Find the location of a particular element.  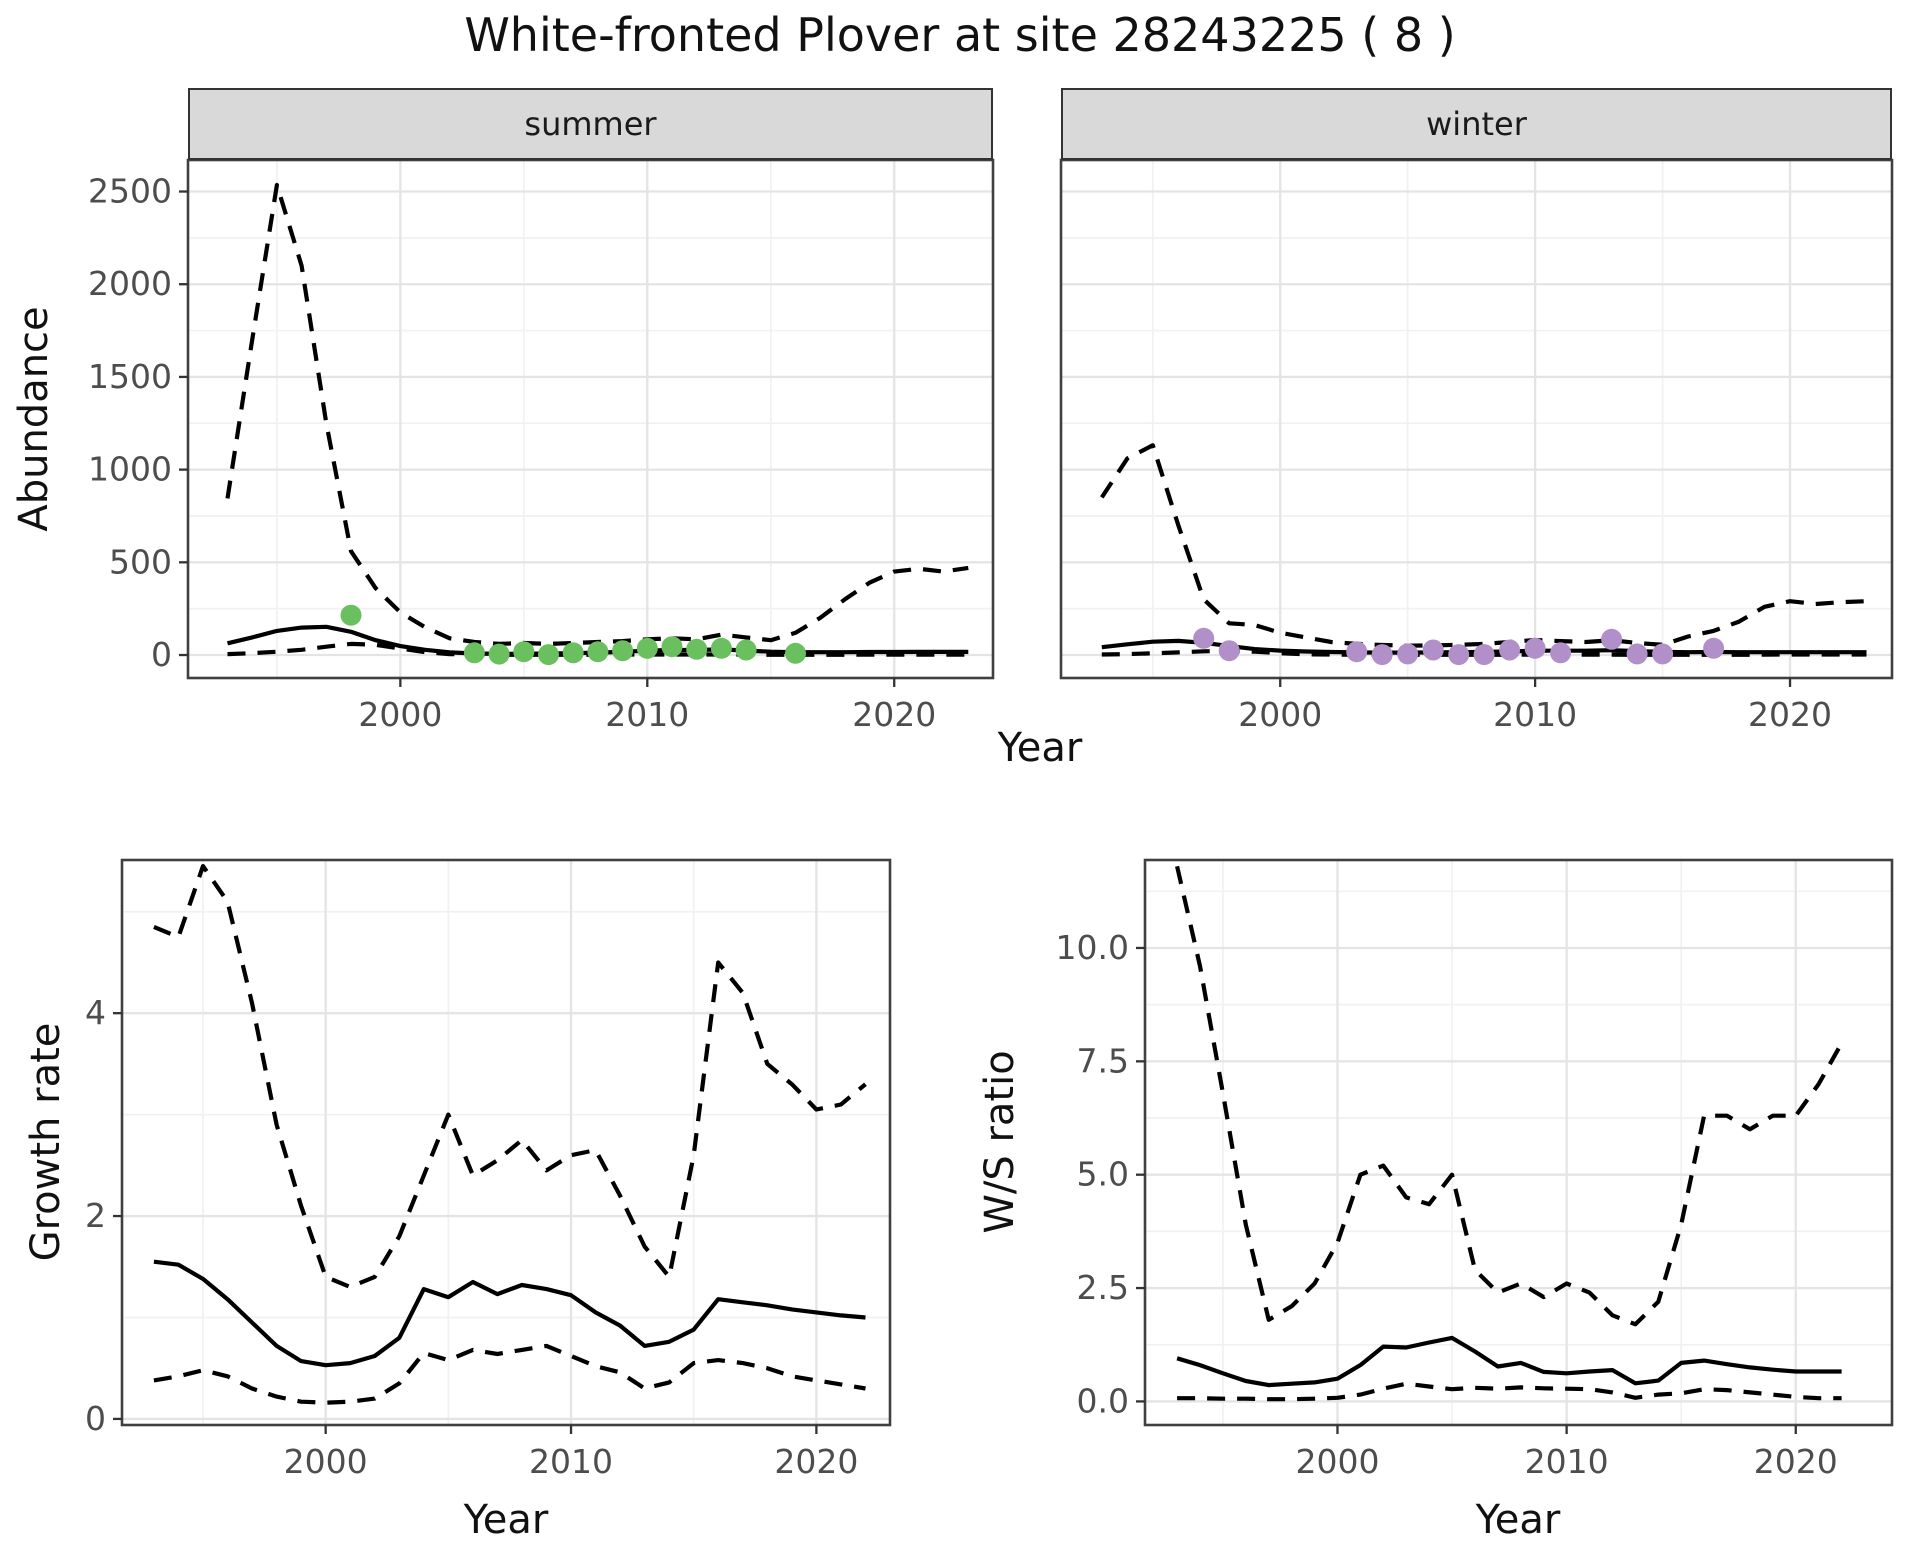

facet-strip-summer-label: summer is located at coordinates (590, 124).